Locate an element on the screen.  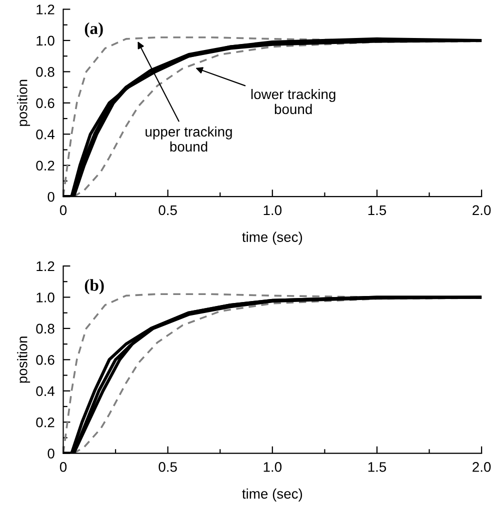
annotation: lower tracking bound is located at coordinates (293, 101).